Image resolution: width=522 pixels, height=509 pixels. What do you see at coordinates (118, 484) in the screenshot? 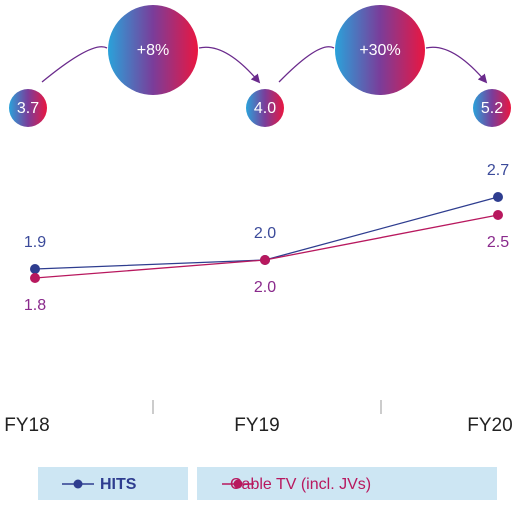
I see `legend-label: HITS` at bounding box center [118, 484].